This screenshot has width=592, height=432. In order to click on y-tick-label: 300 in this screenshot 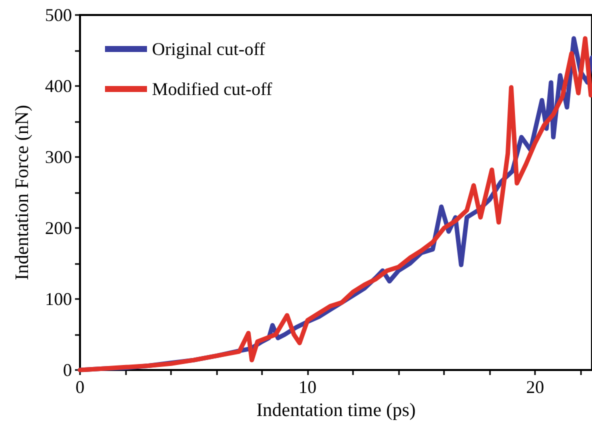, I will do `click(58, 157)`.